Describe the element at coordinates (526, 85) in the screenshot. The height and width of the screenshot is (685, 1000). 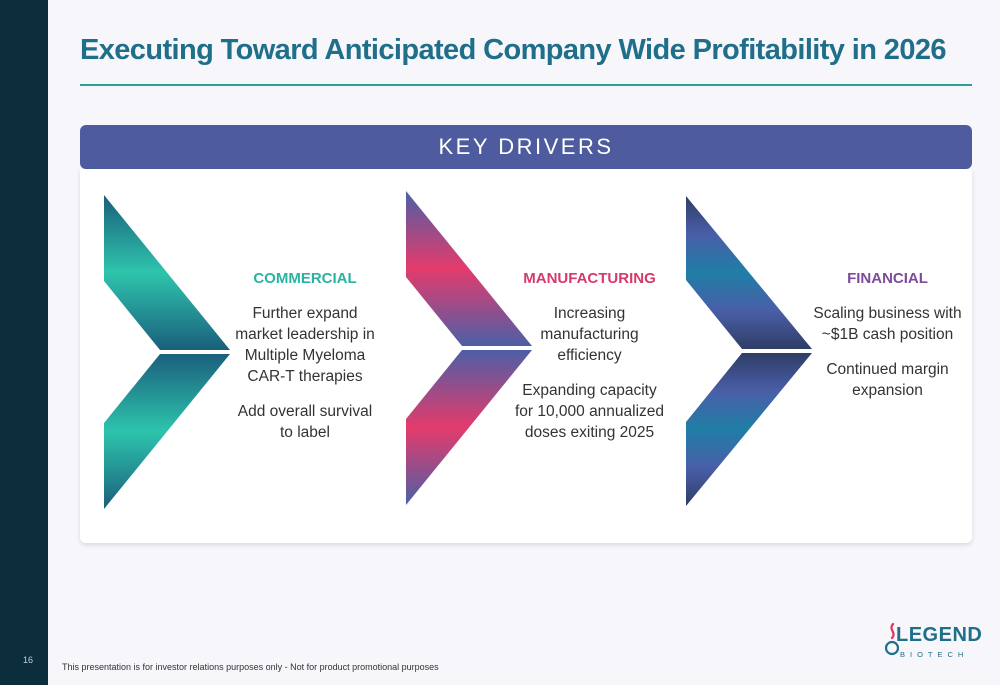
I see `title-divider` at that location.